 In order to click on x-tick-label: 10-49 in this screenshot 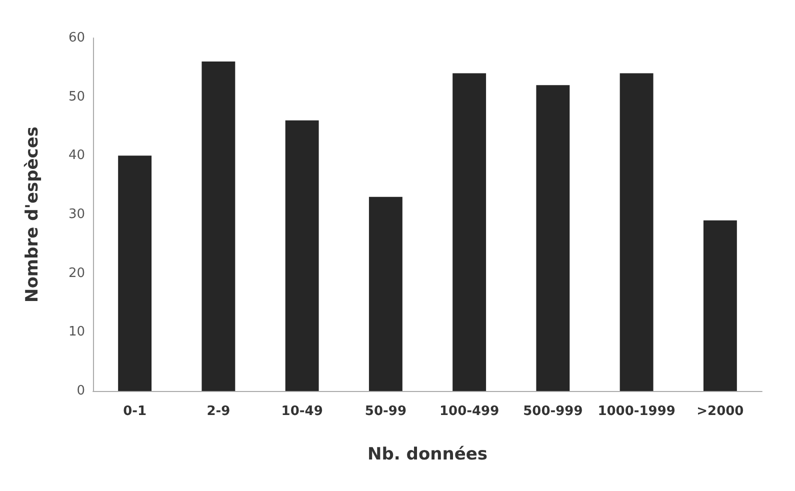, I will do `click(302, 411)`.